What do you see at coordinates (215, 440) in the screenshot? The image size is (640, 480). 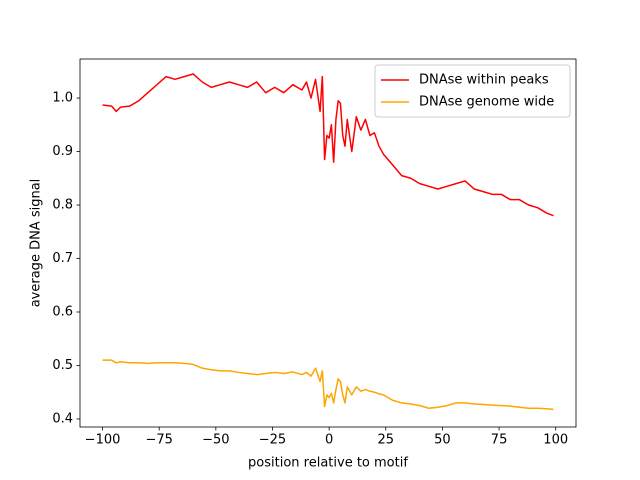 I see `x-tick-label: −50` at bounding box center [215, 440].